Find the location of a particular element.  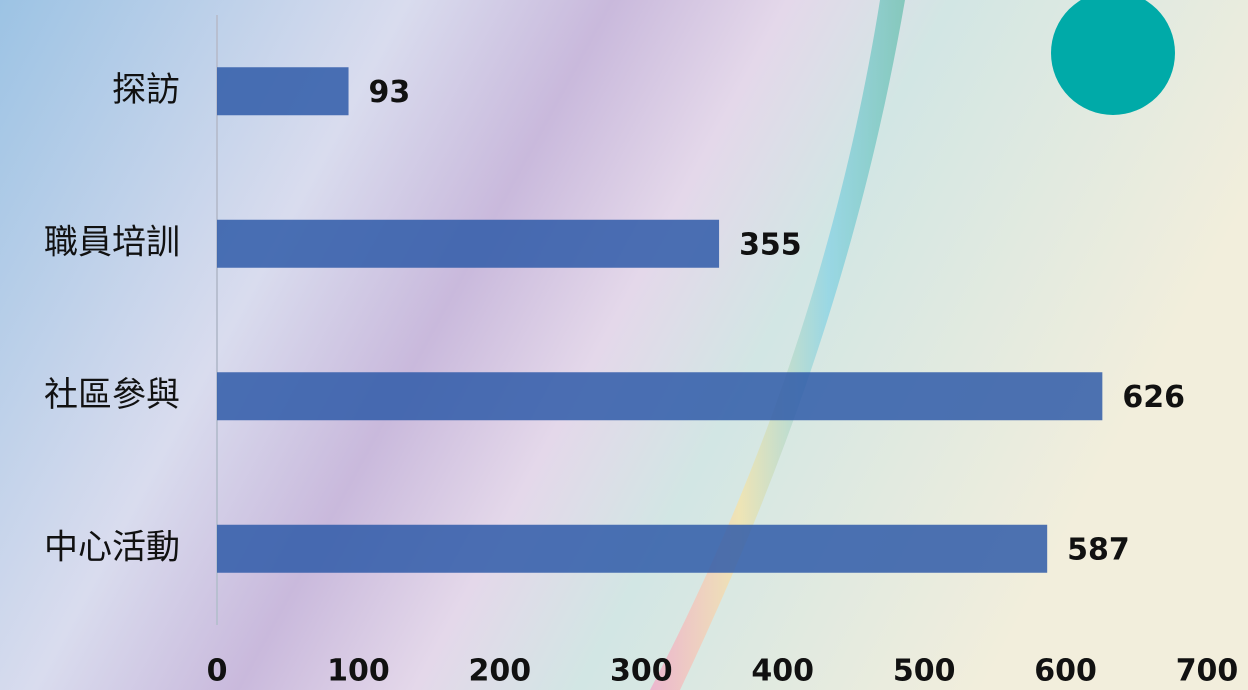

x-tick-label: 500 is located at coordinates (924, 671).